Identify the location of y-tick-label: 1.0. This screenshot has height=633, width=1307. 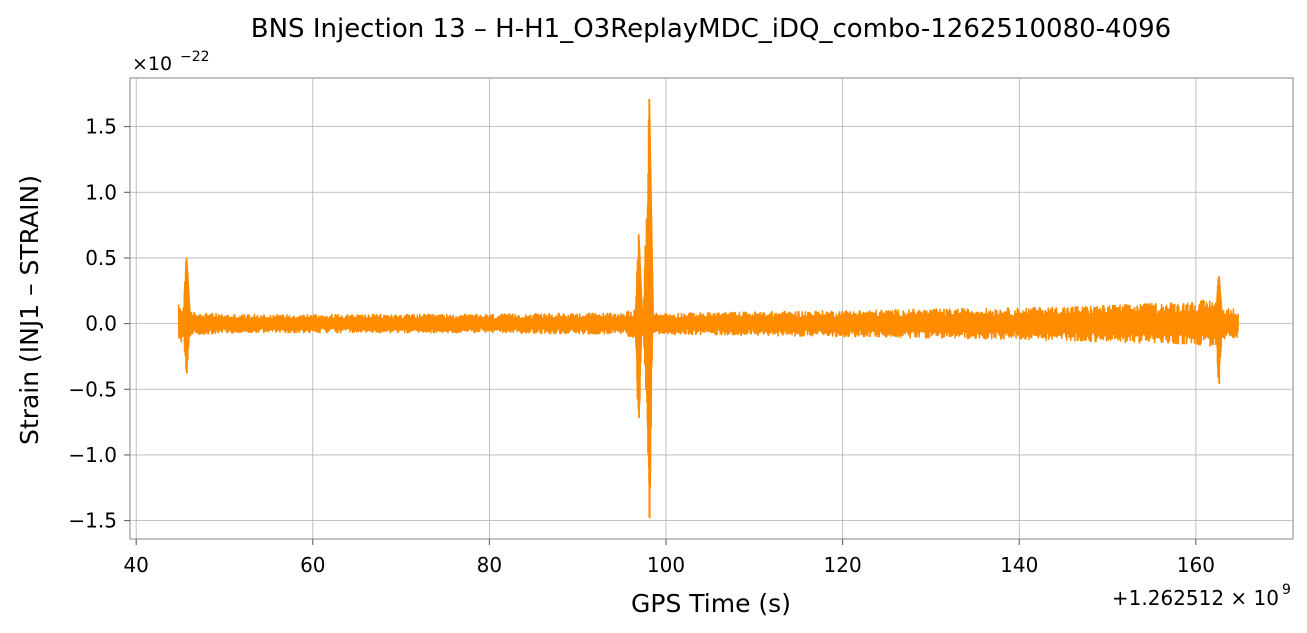
(101, 192).